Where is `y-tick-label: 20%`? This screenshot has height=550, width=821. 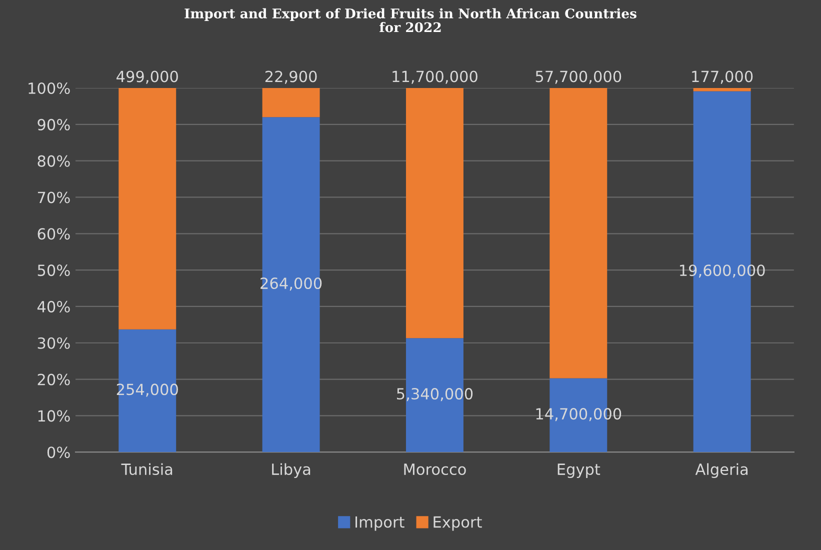
y-tick-label: 20% is located at coordinates (54, 380).